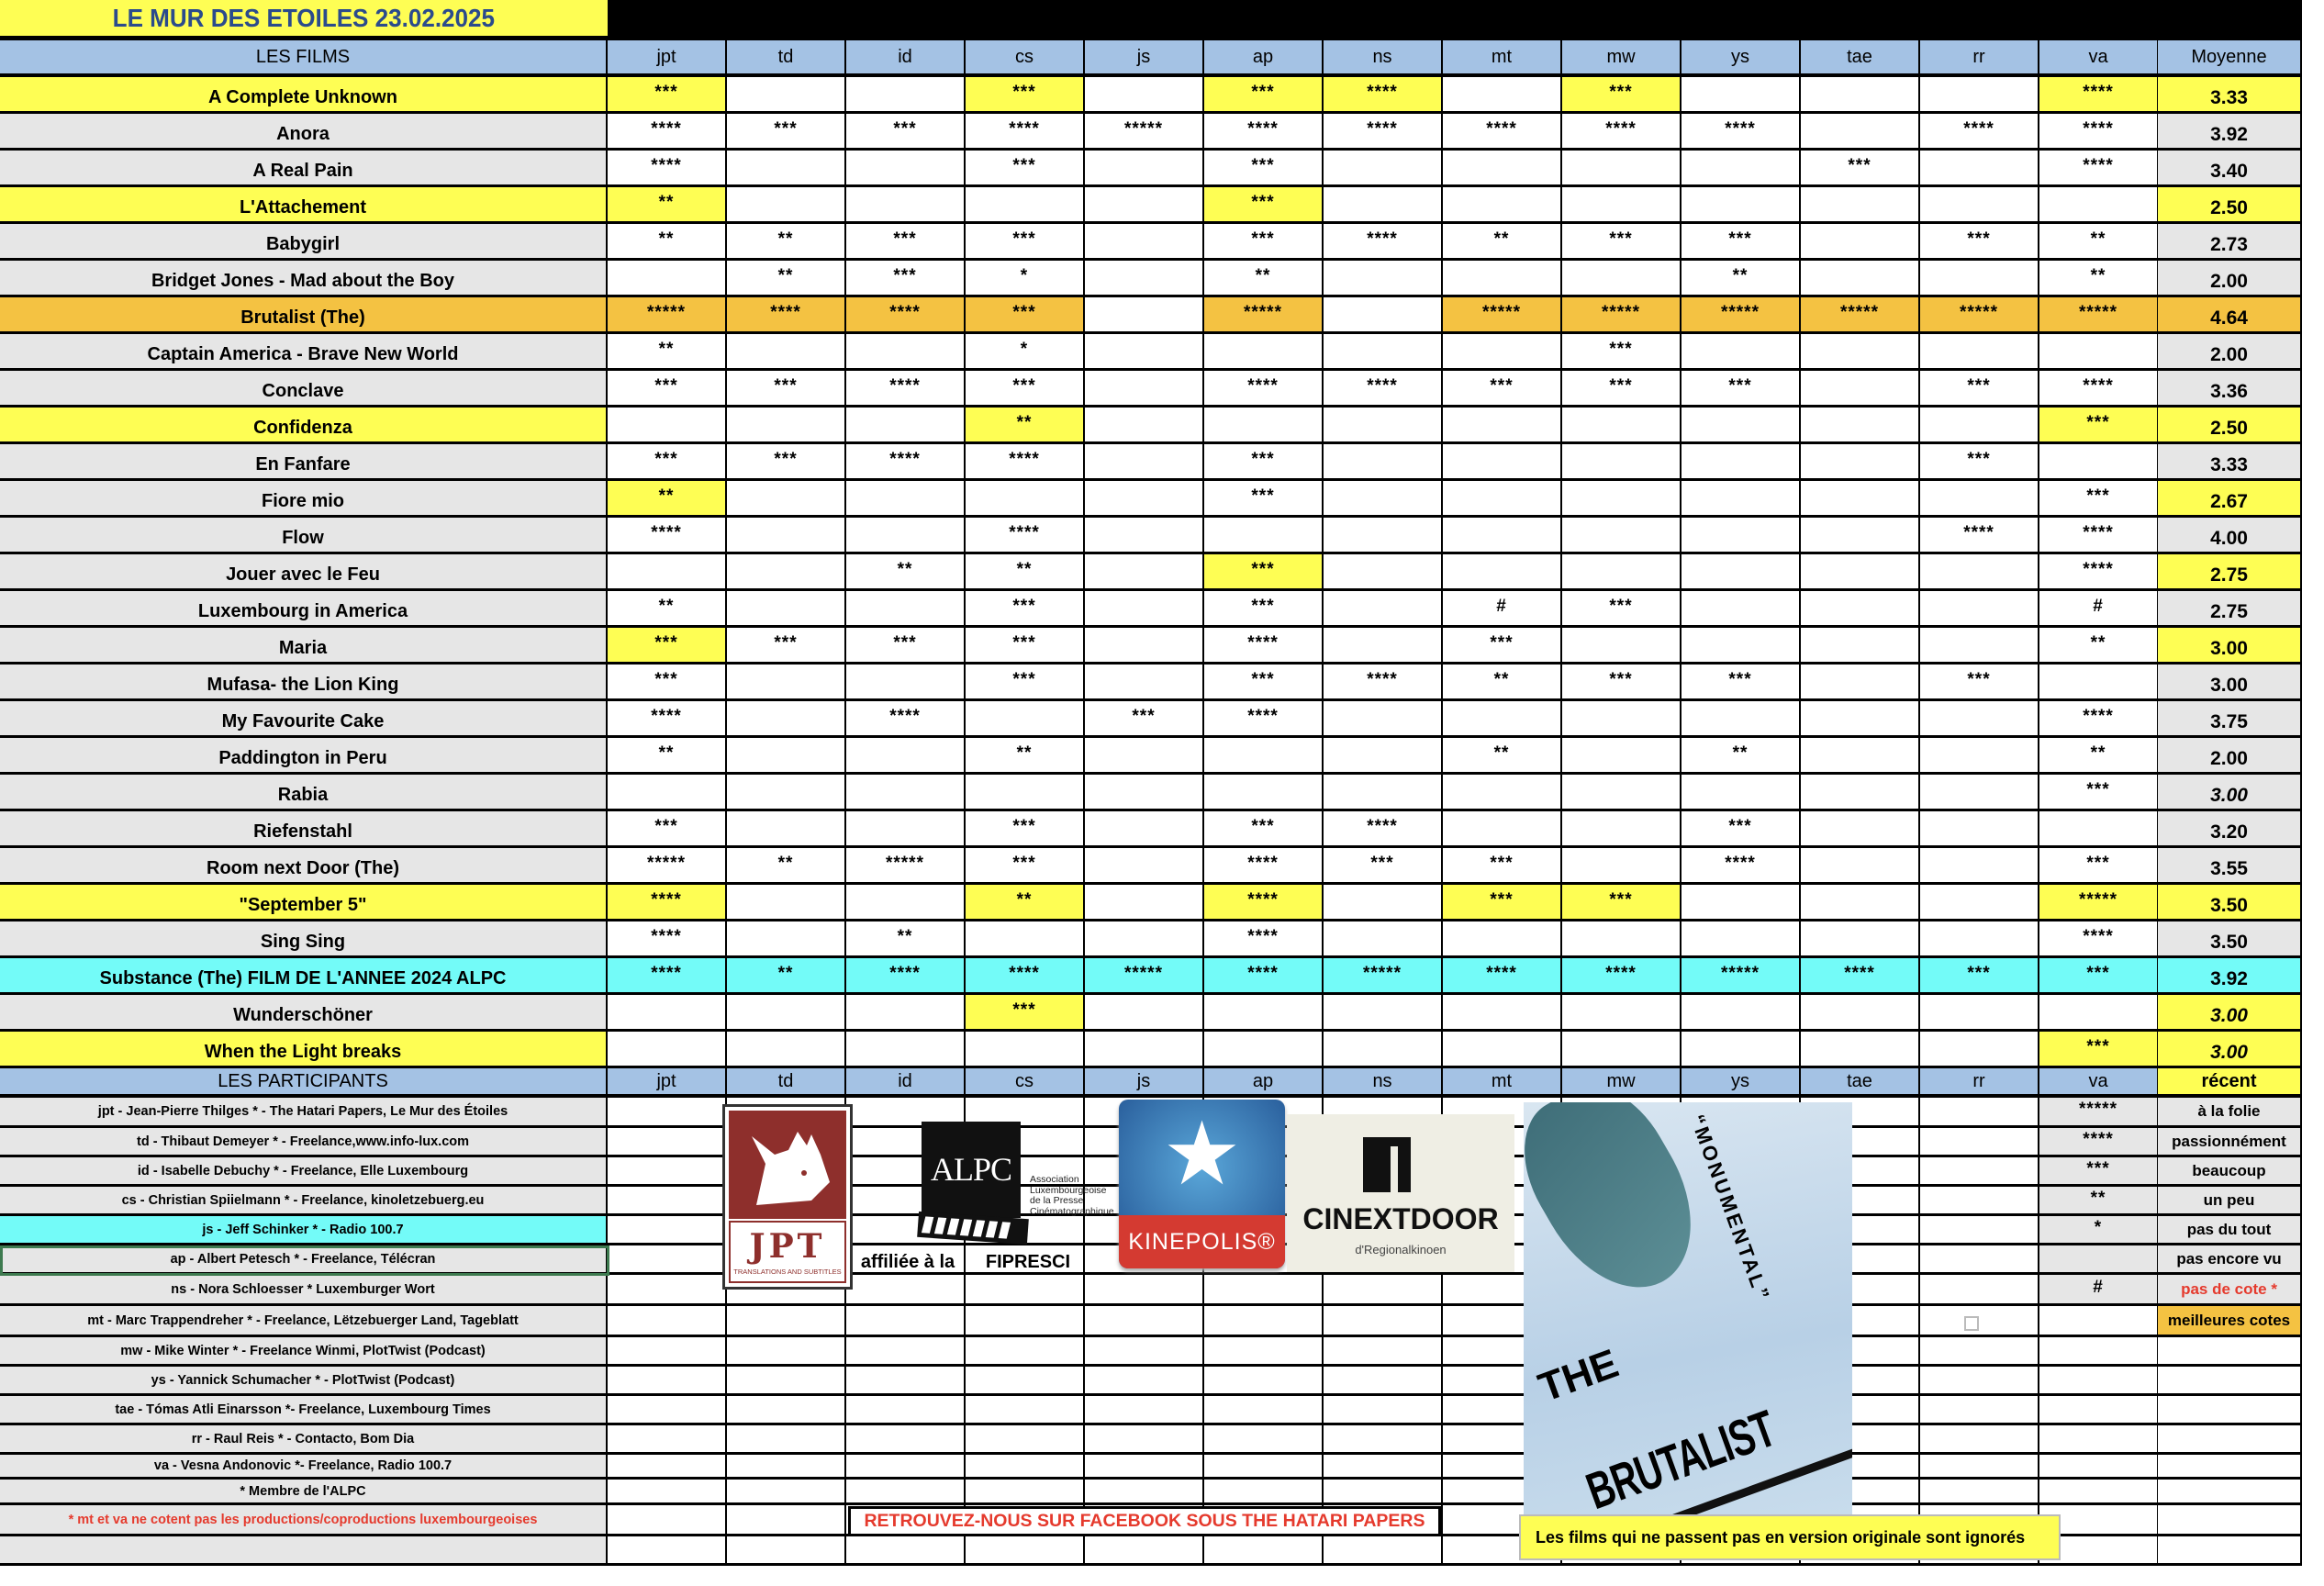 This screenshot has height=1586, width=2324. I want to click on film-title: Brutalist (The), so click(304, 316).